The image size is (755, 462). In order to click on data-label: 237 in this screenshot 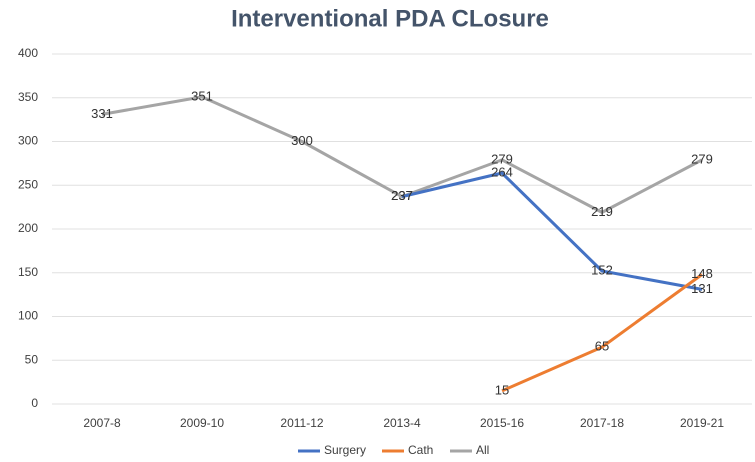, I will do `click(402, 195)`.